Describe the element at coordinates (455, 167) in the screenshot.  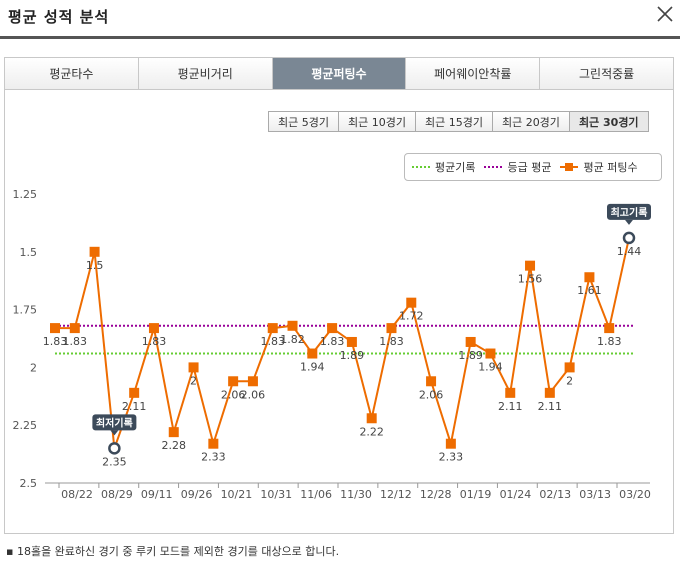
I see `legend-average-record-label: 평균기록` at that location.